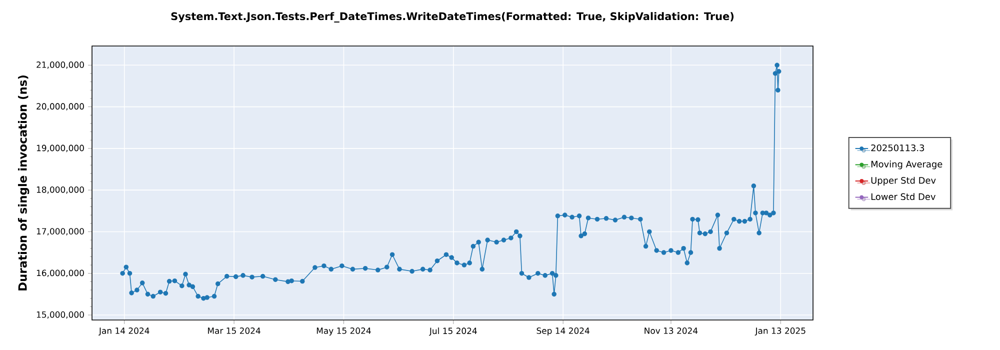 Image resolution: width=1000 pixels, height=350 pixels. Describe the element at coordinates (60, 190) in the screenshot. I see `y-tick-label: 18,000,000` at that location.